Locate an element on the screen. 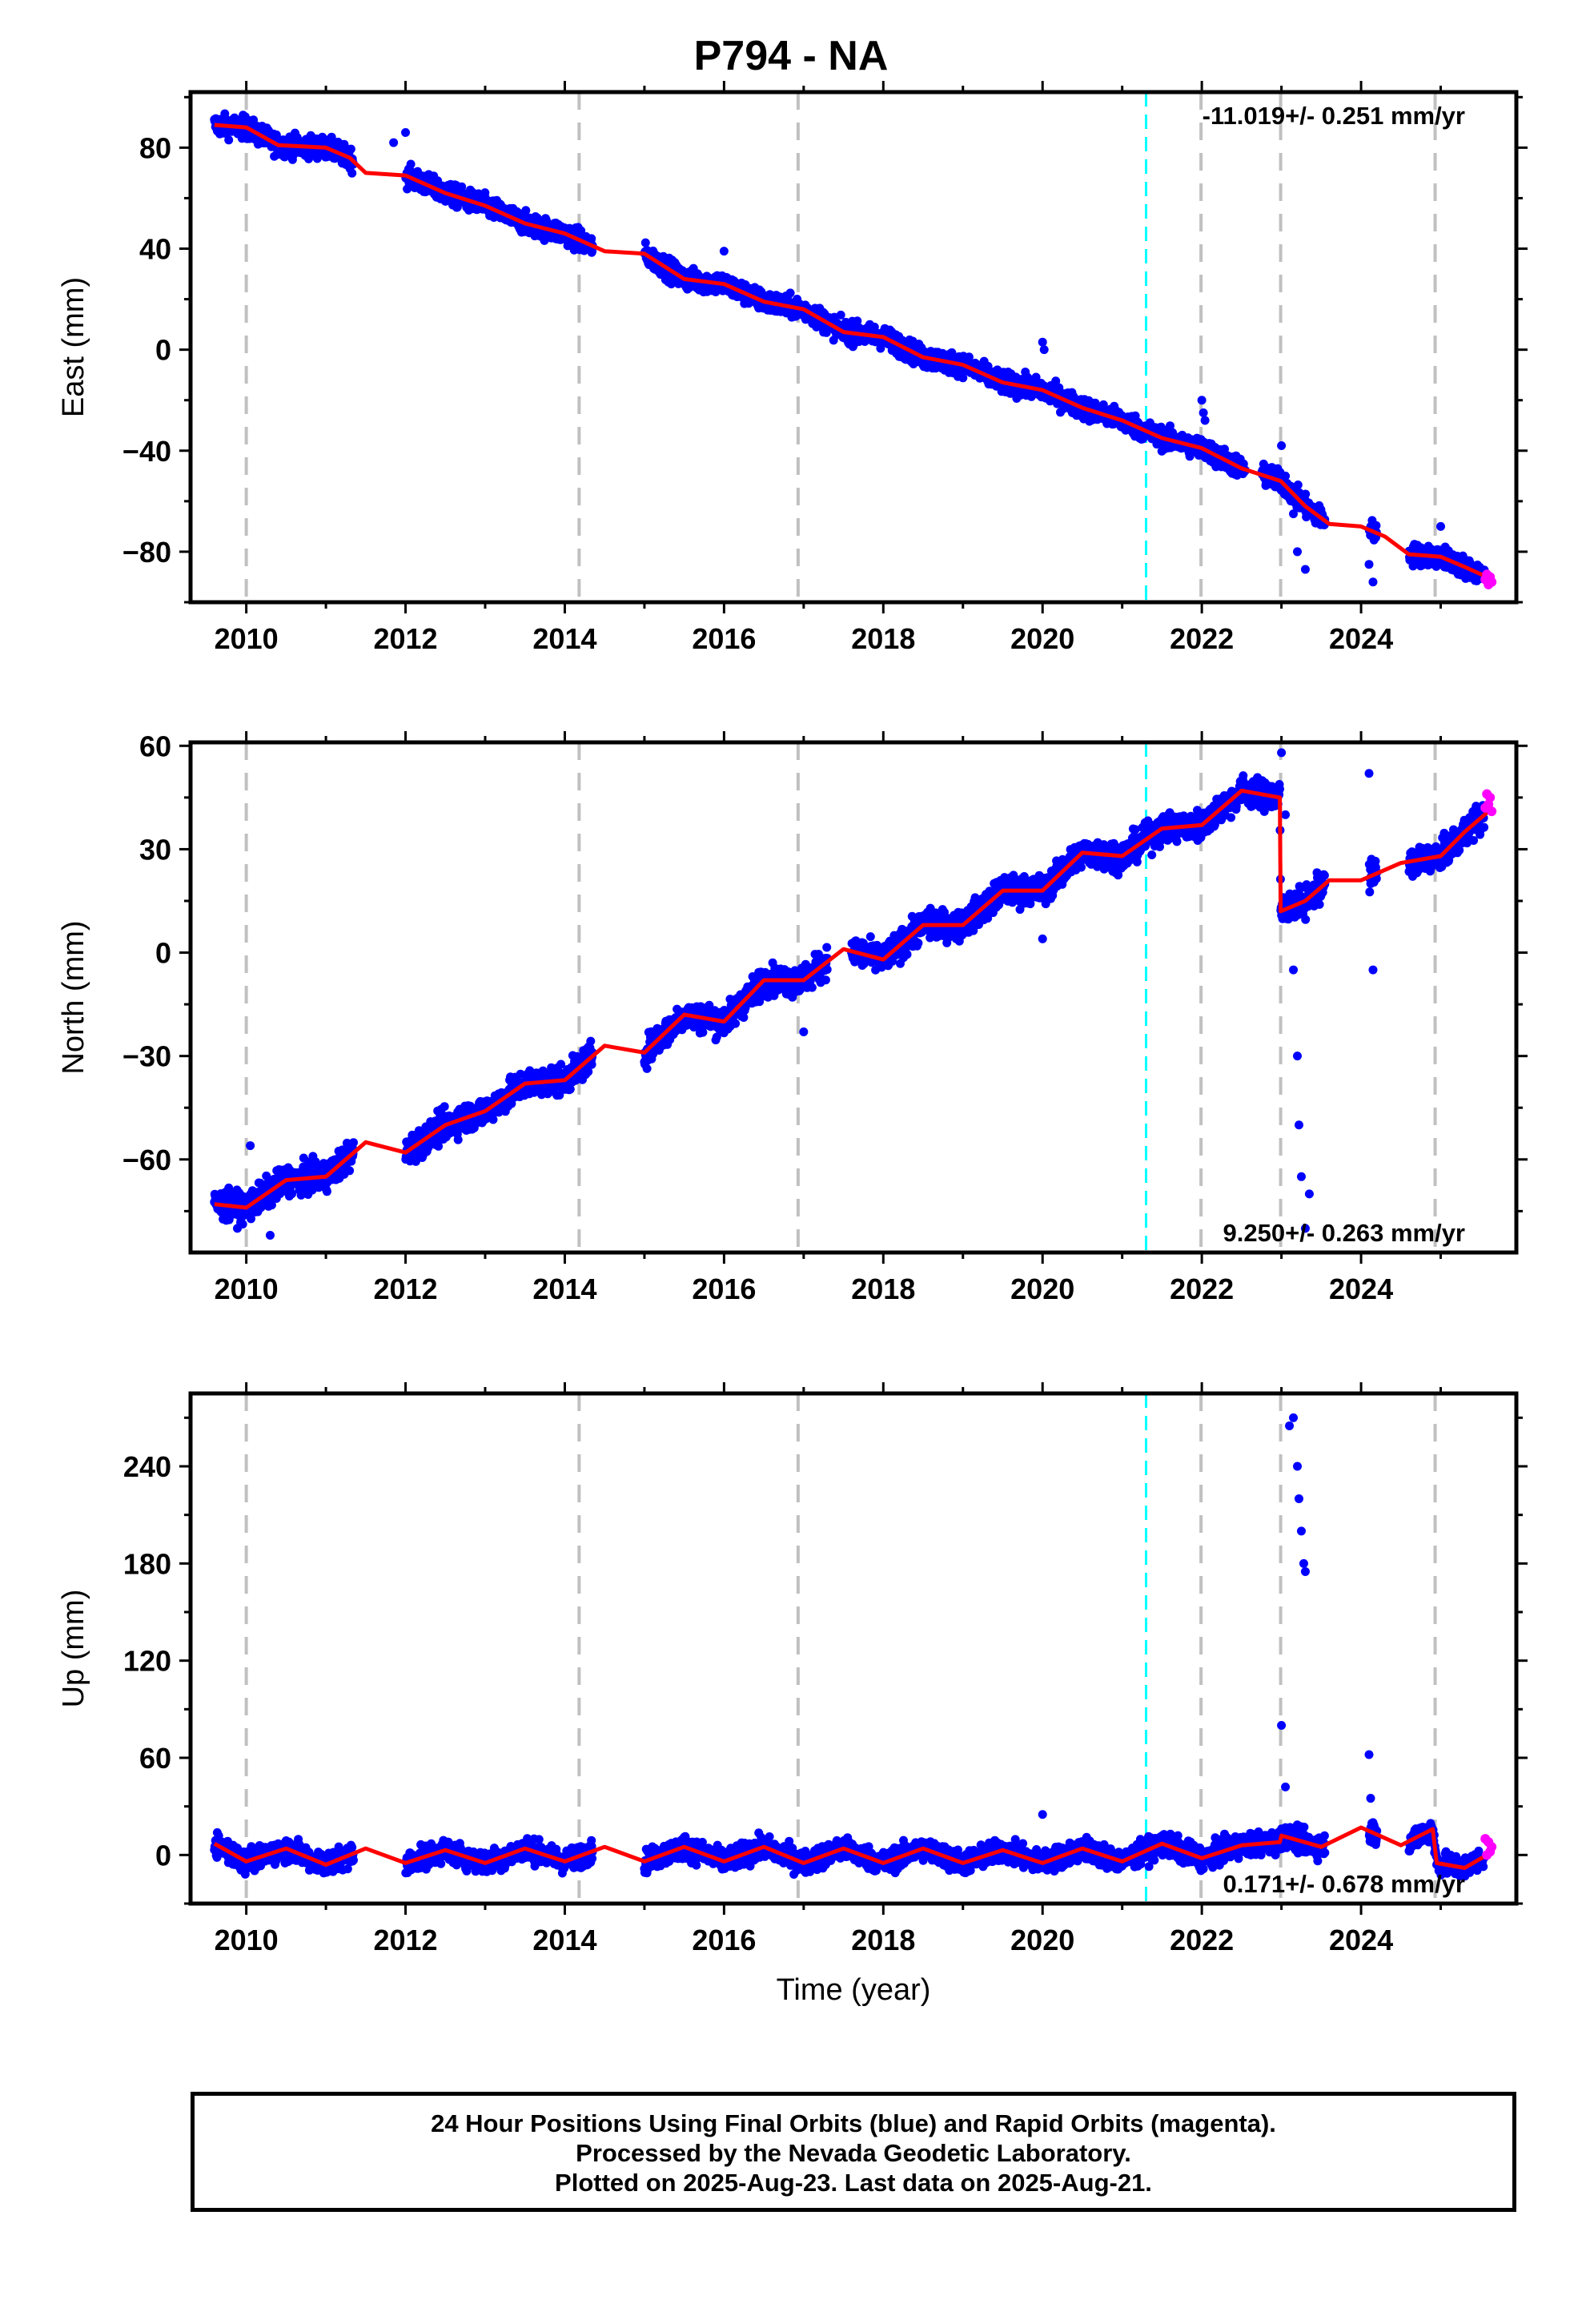  velocity-rate-label: -11.019+/- 0.251 mm/yr is located at coordinates (1334, 116).